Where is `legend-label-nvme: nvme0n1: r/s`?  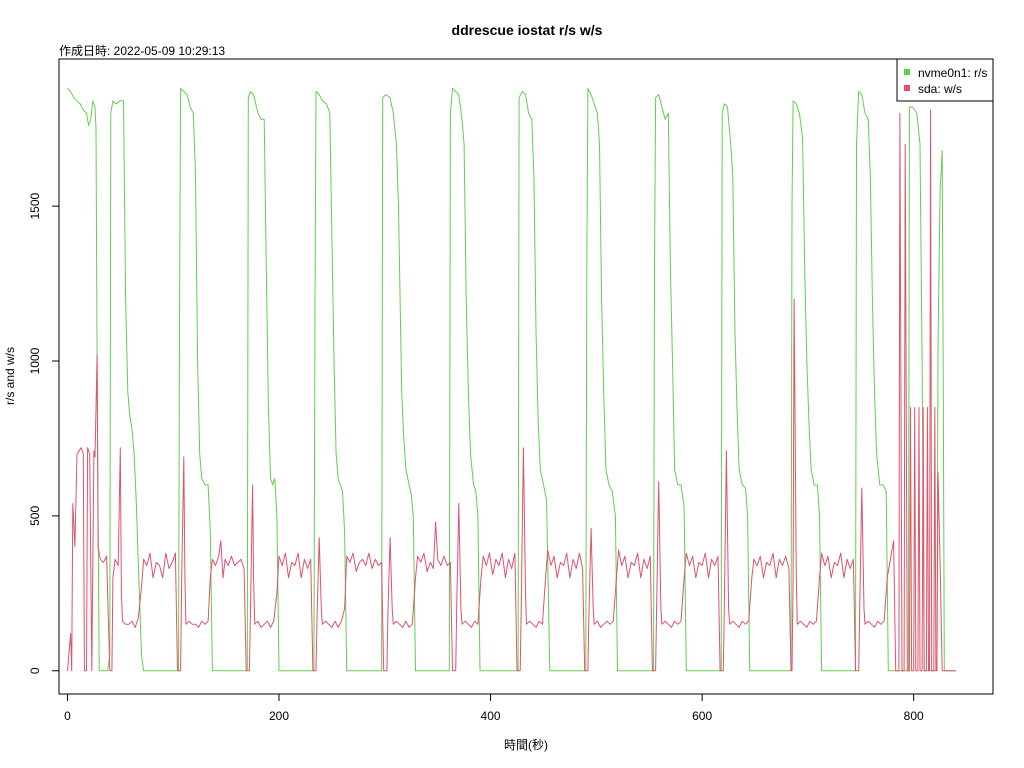
legend-label-nvme: nvme0n1: r/s is located at coordinates (952, 73).